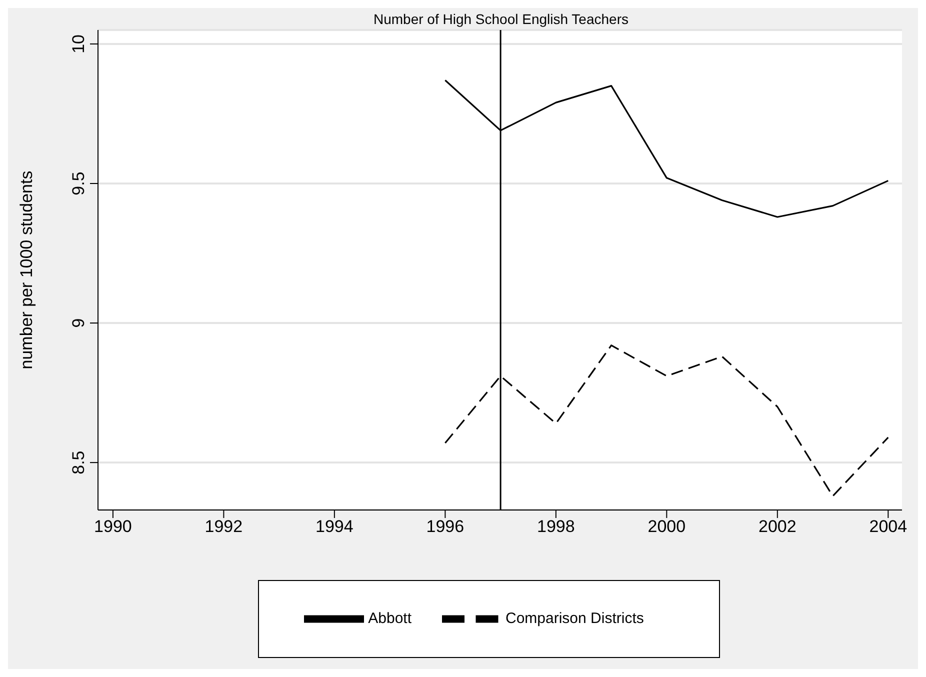  I want to click on x-tick-label: 1994, so click(335, 526).